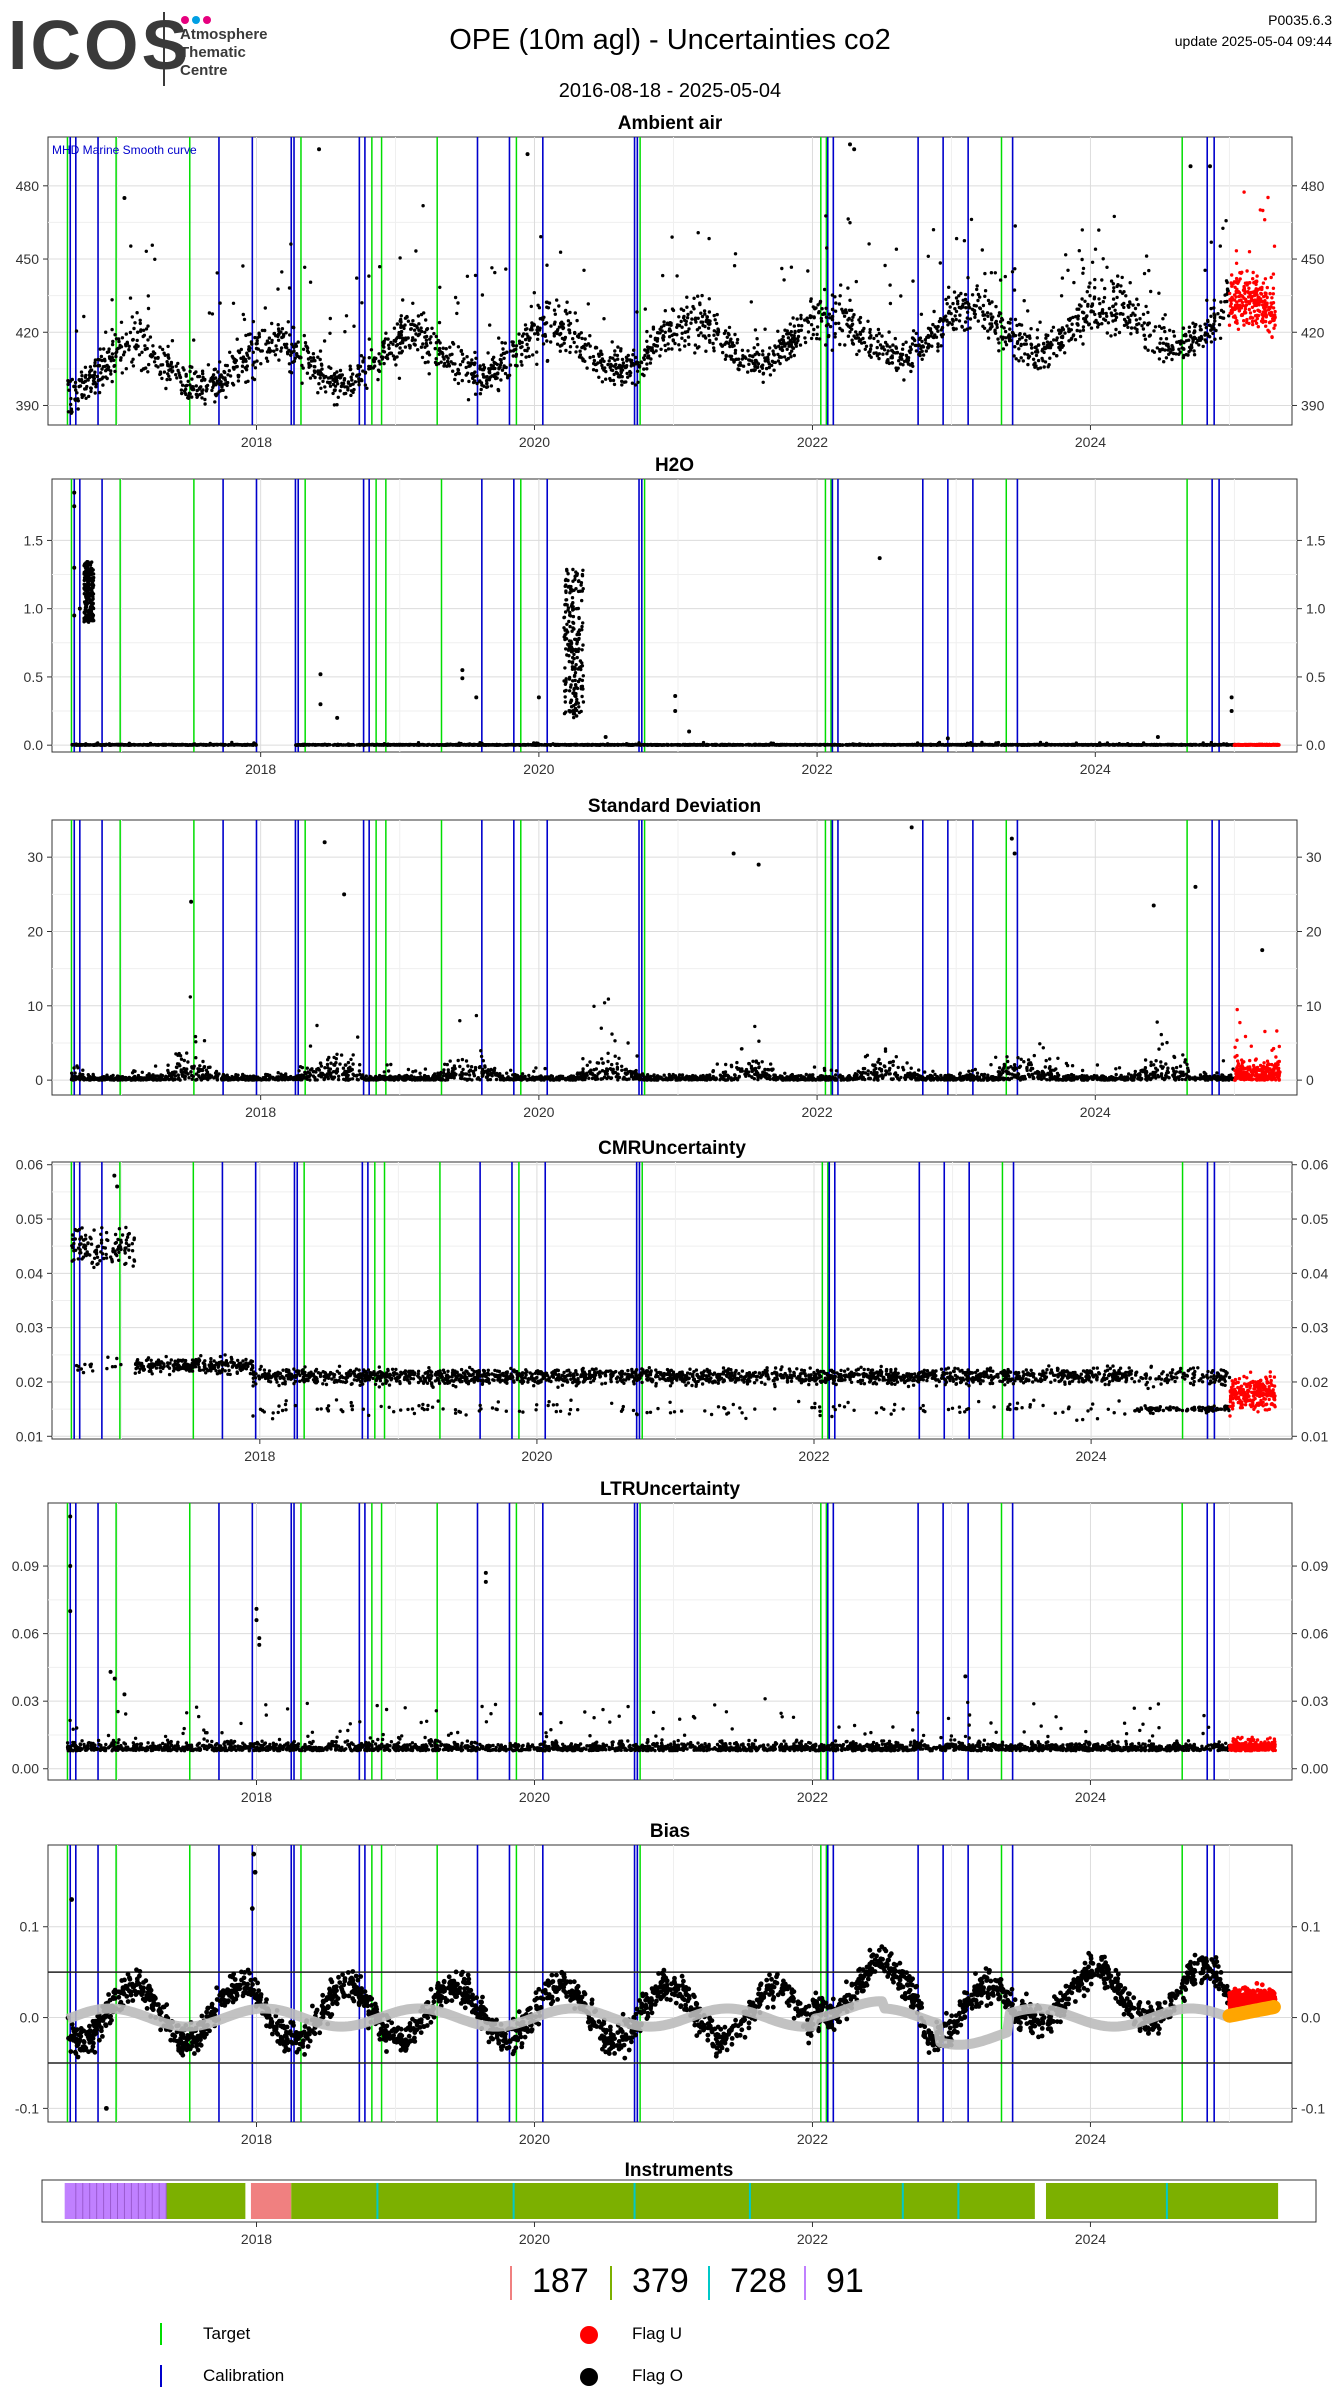  I want to click on y-tick-label-right: 420, so click(1313, 332).